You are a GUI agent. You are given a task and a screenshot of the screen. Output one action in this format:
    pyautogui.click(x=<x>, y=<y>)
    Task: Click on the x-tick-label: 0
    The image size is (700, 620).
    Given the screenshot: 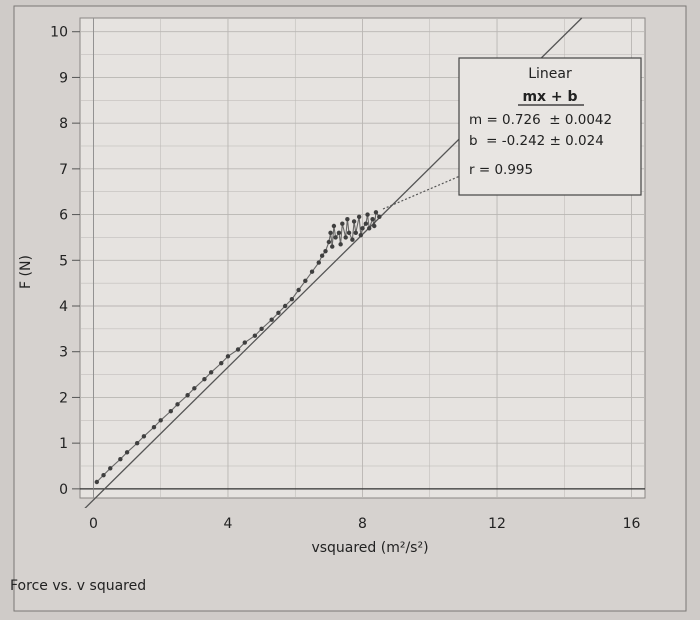 What is the action you would take?
    pyautogui.click(x=93, y=524)
    